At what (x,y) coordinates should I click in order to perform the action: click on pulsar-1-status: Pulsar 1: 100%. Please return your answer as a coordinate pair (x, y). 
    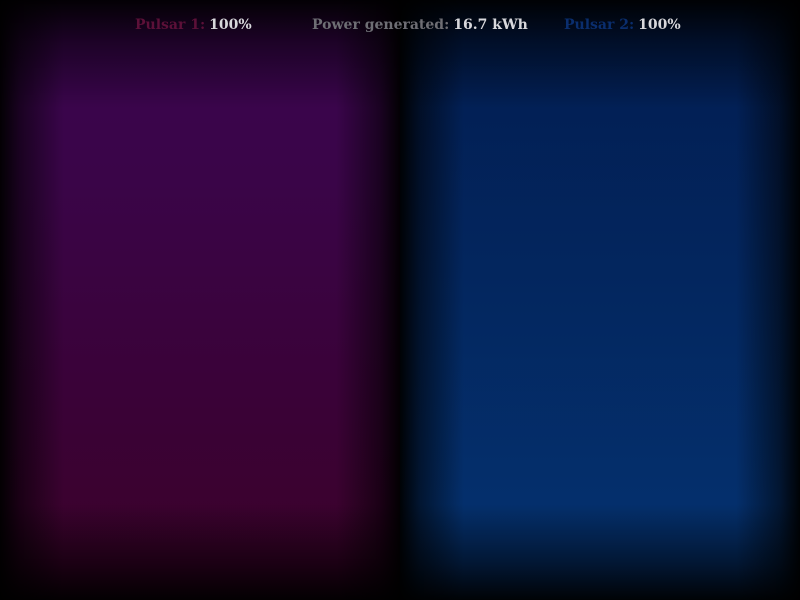
    Looking at the image, I should click on (193, 25).